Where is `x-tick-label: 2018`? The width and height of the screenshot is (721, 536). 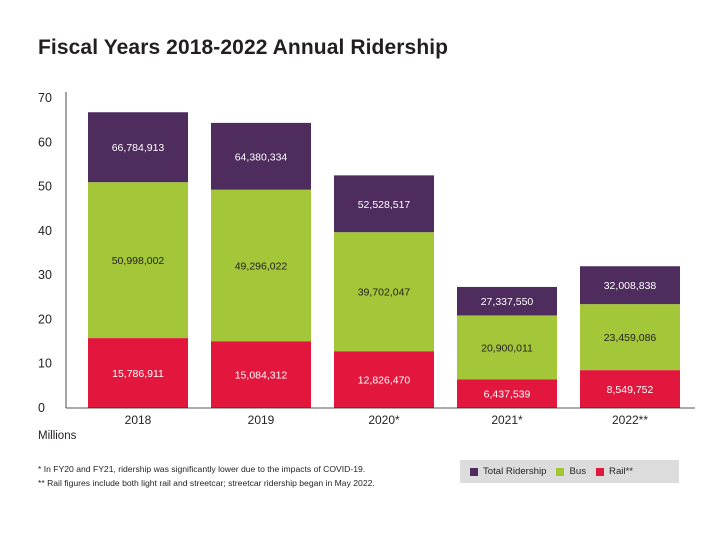
x-tick-label: 2018 is located at coordinates (138, 420).